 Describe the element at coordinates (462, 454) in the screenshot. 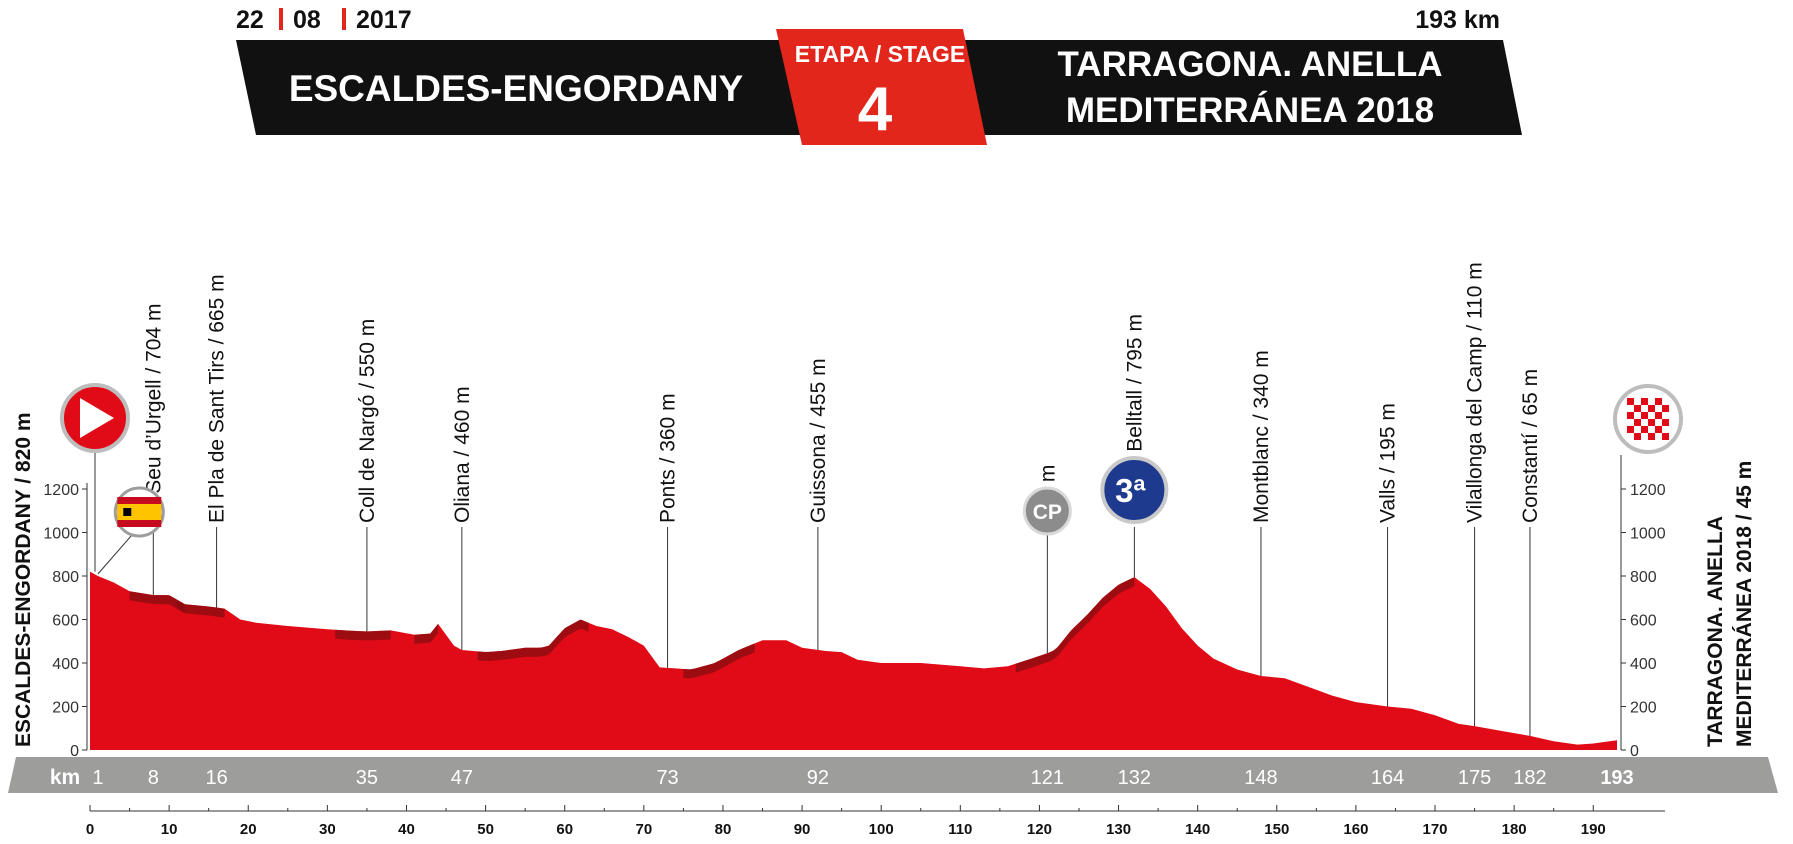

I see `waypoint-label: Oliana / 460 m` at that location.